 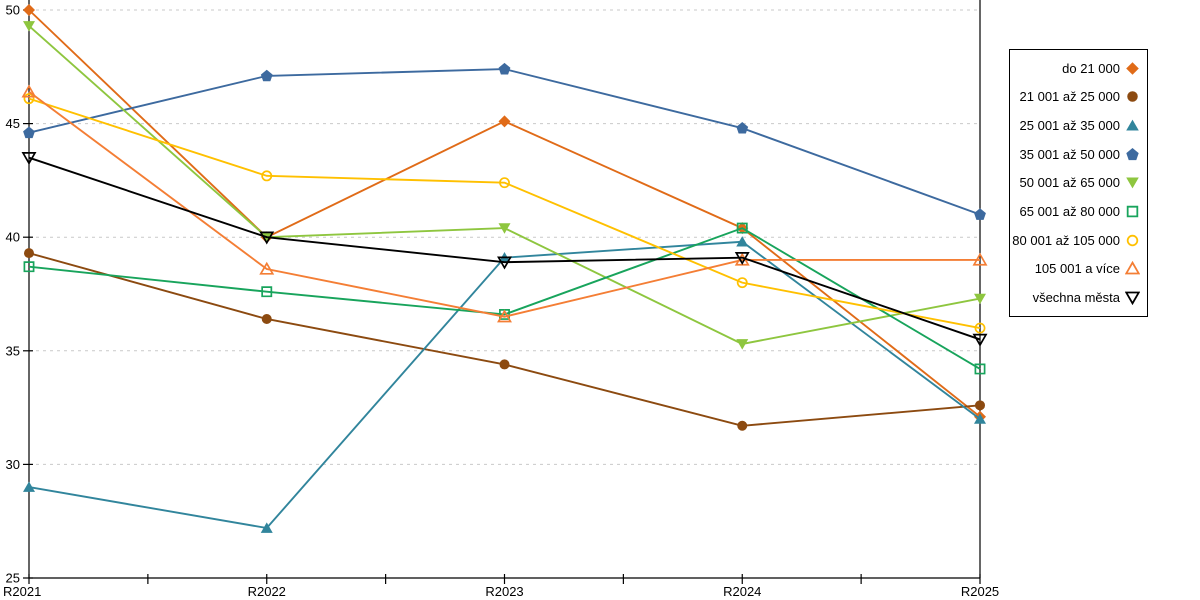 What do you see at coordinates (13, 350) in the screenshot?
I see `y-axis-label: 35` at bounding box center [13, 350].